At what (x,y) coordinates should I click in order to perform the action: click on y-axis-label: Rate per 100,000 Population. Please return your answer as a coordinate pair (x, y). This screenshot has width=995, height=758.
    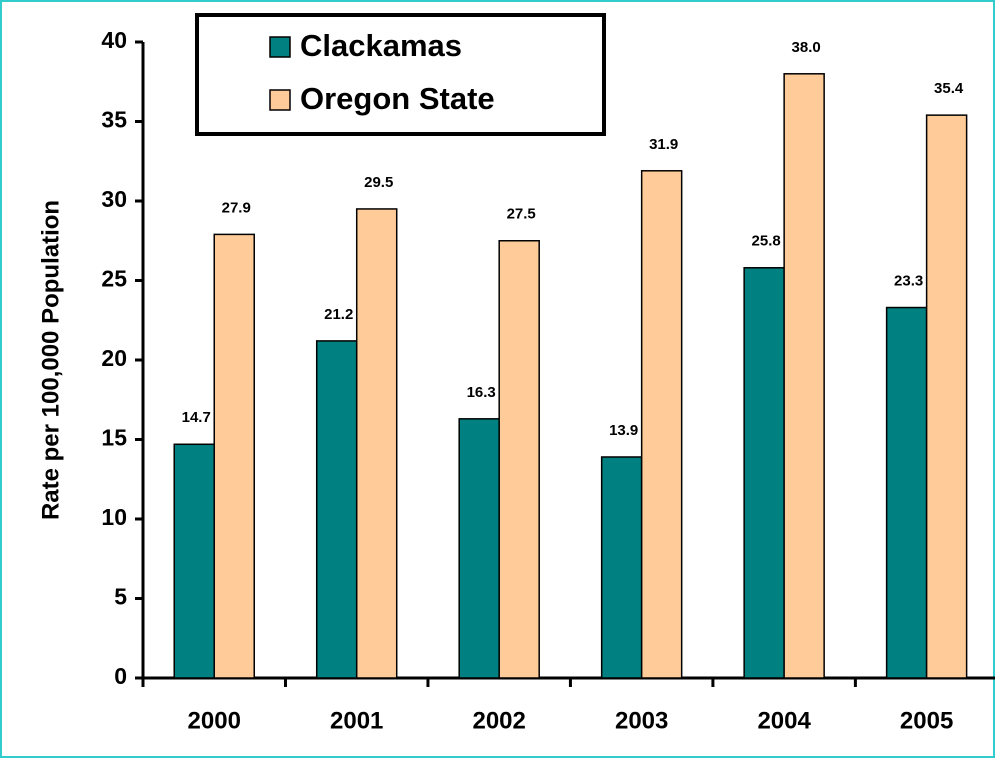
    Looking at the image, I should click on (50, 360).